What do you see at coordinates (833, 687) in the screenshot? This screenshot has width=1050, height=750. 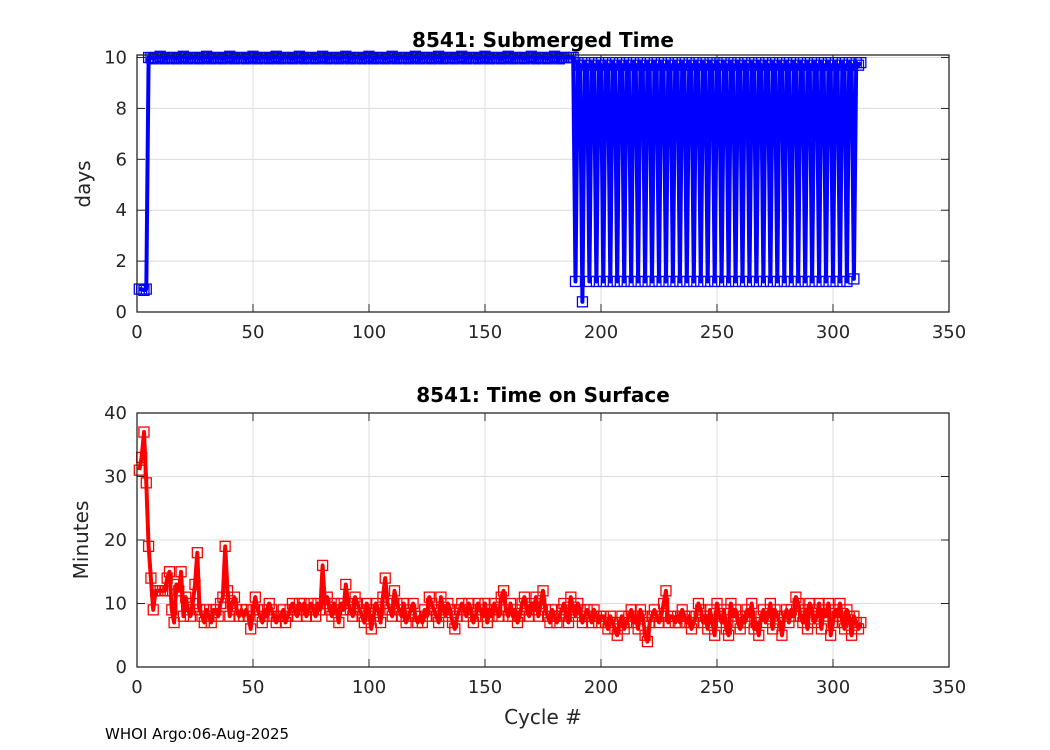 I see `x-tick-label: 300` at bounding box center [833, 687].